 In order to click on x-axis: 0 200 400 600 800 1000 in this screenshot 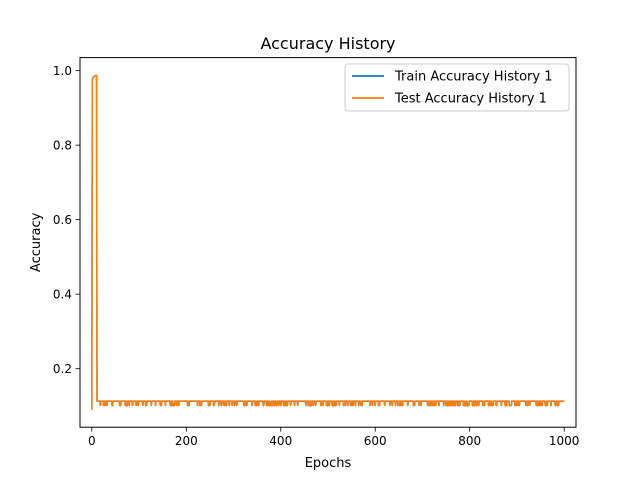, I will do `click(333, 437)`.